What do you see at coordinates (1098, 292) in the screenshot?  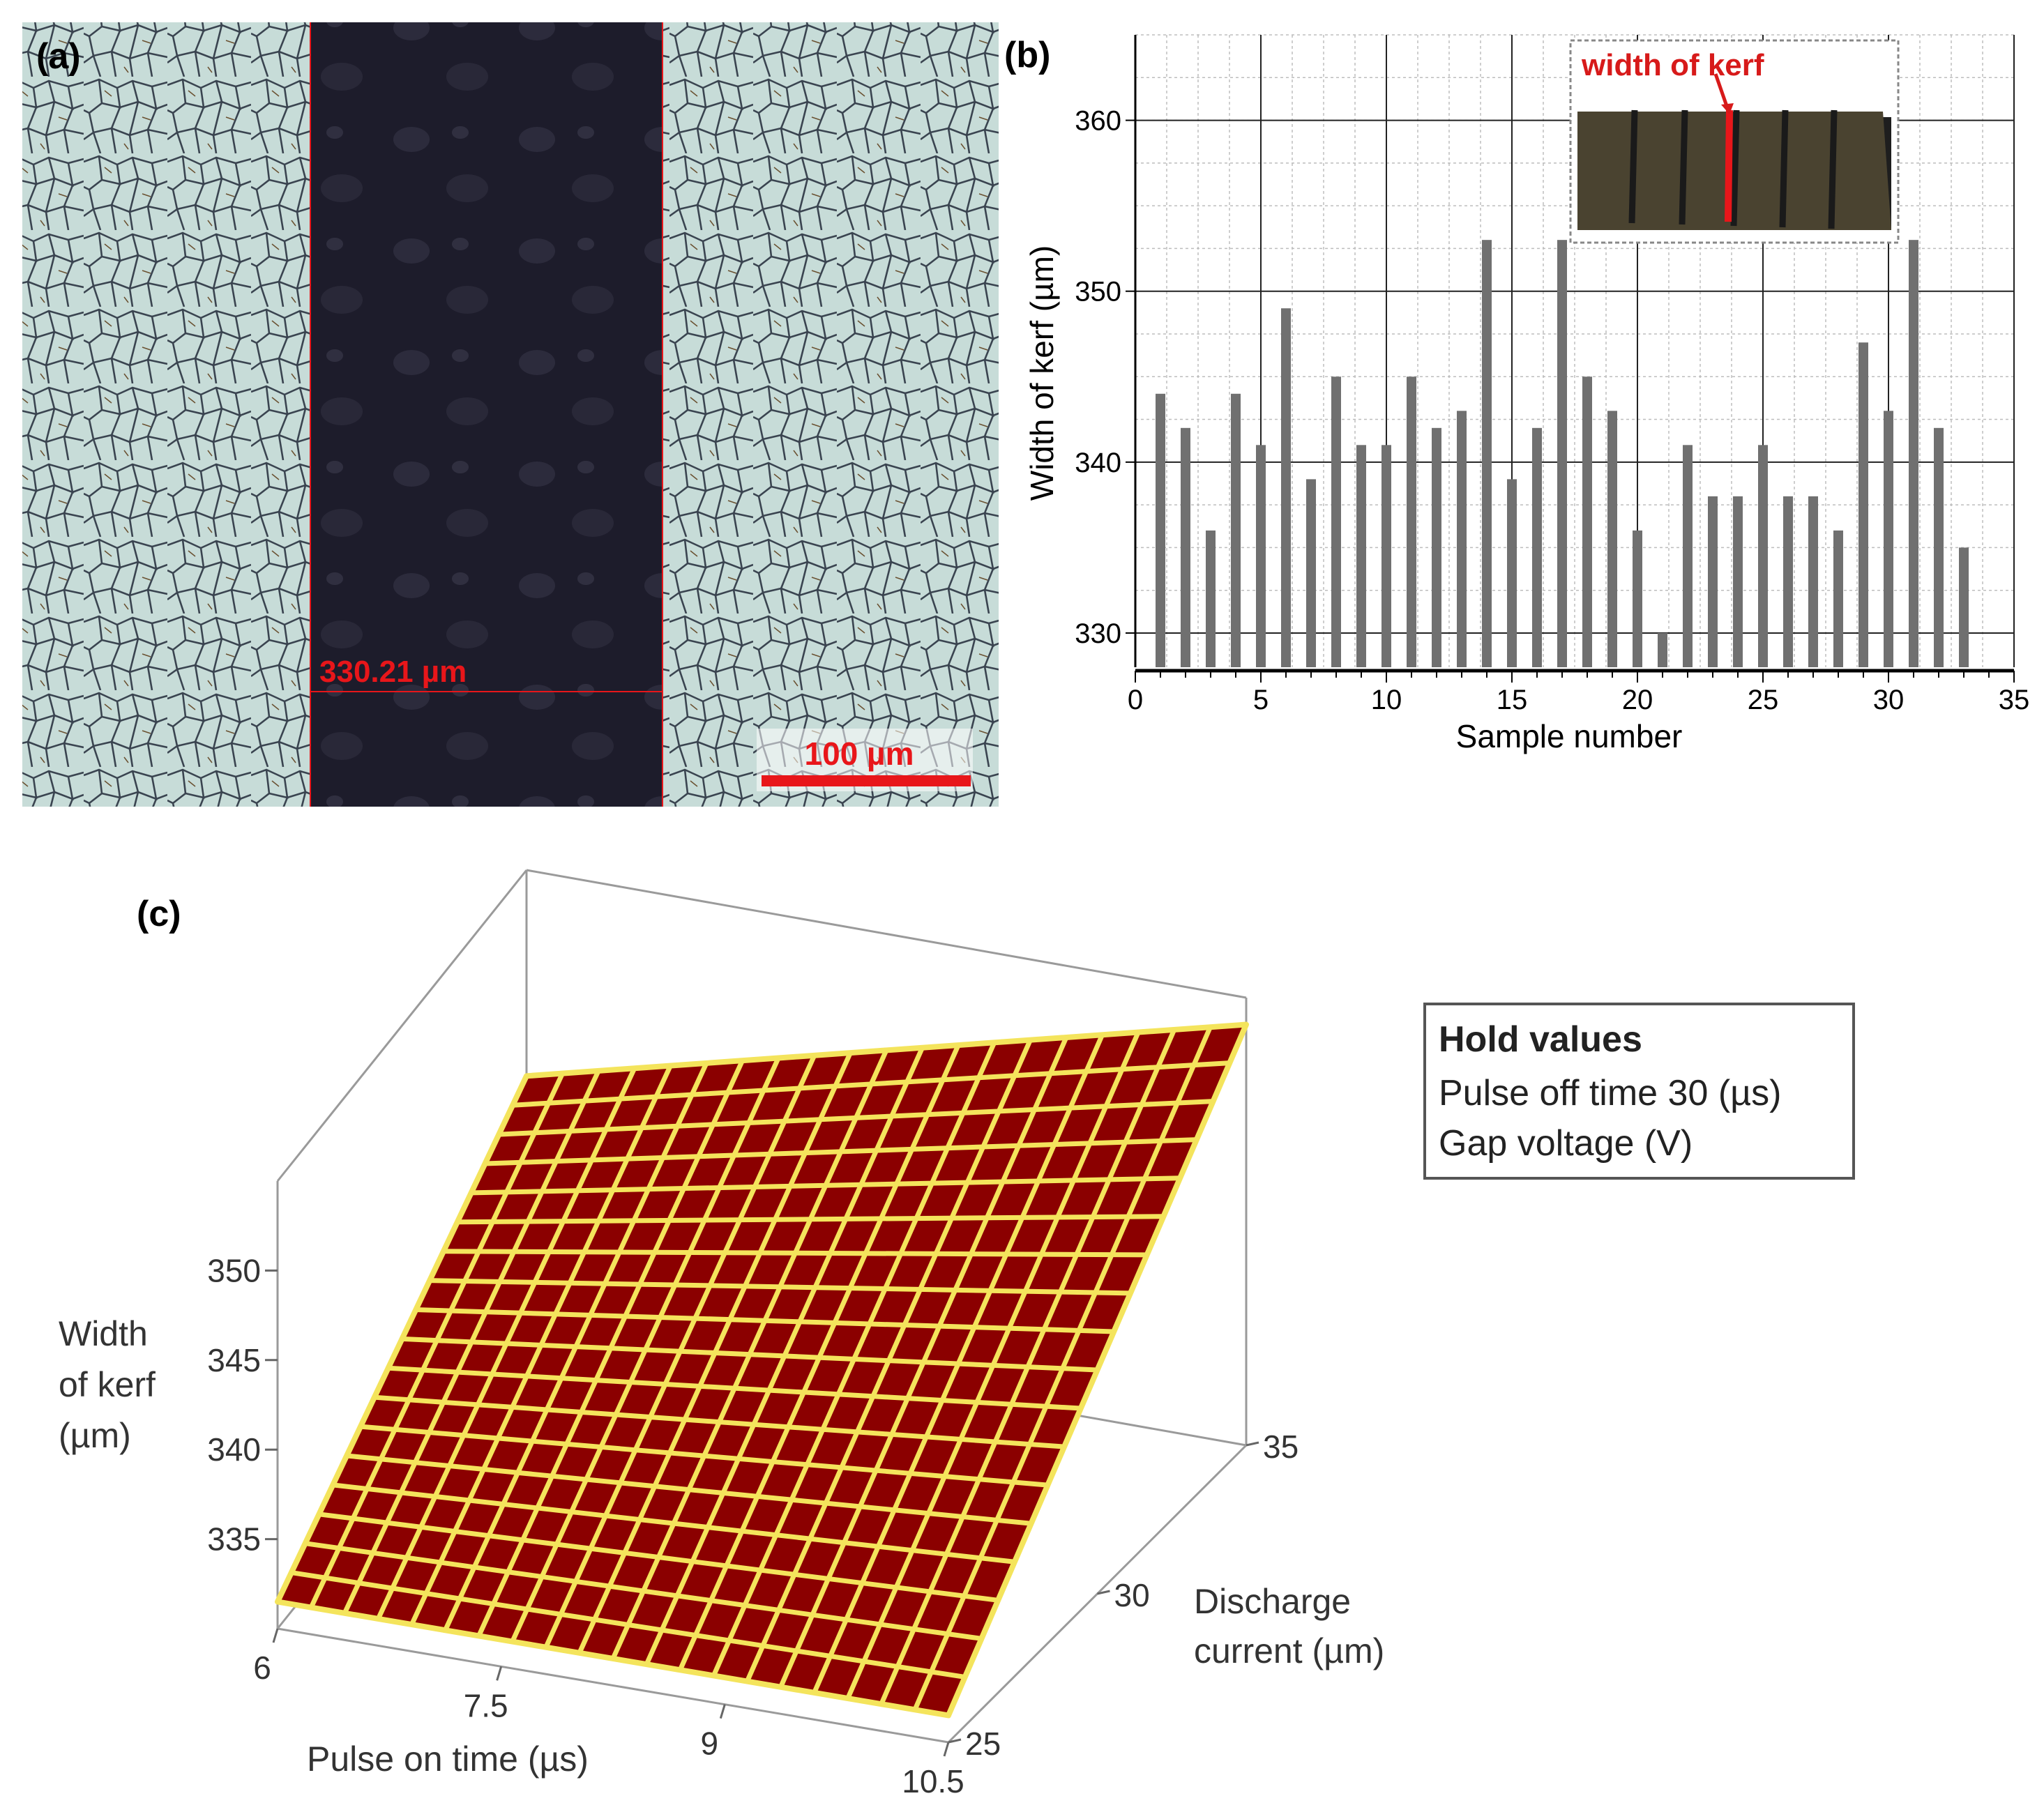 I see `y-tick-label: 350` at bounding box center [1098, 292].